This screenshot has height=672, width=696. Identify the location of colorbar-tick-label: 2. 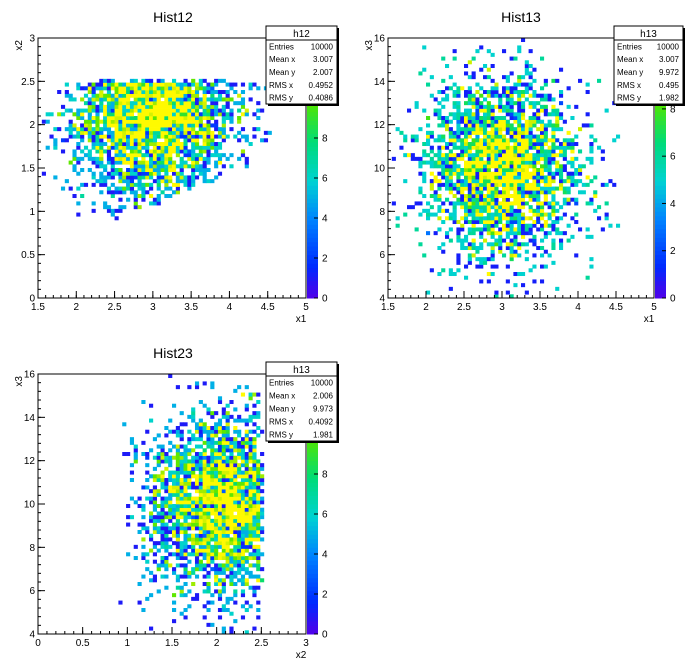
(325, 259).